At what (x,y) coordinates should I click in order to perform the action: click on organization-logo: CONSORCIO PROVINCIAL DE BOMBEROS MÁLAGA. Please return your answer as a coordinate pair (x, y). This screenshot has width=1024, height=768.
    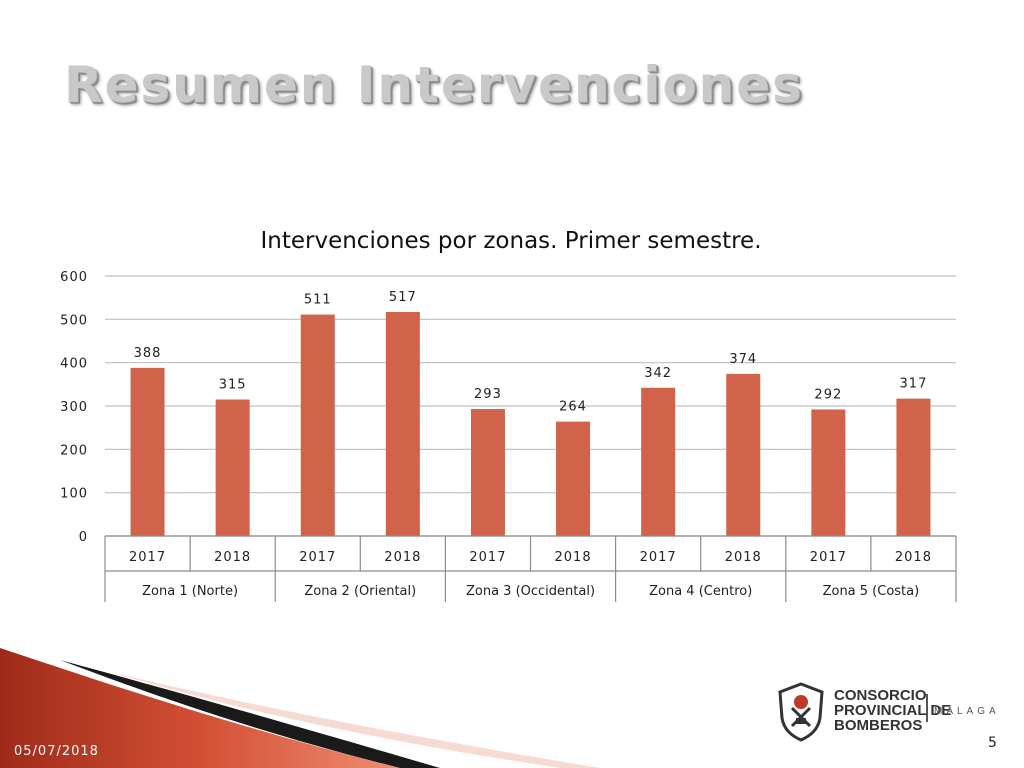
    Looking at the image, I should click on (891, 712).